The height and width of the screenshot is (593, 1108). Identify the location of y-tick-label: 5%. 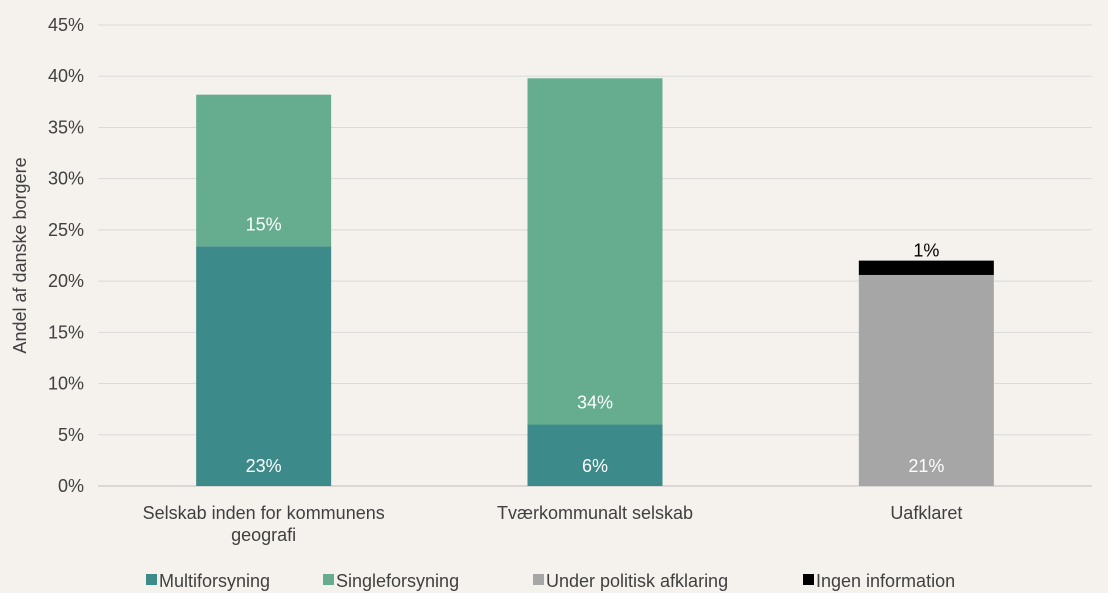
(71, 435).